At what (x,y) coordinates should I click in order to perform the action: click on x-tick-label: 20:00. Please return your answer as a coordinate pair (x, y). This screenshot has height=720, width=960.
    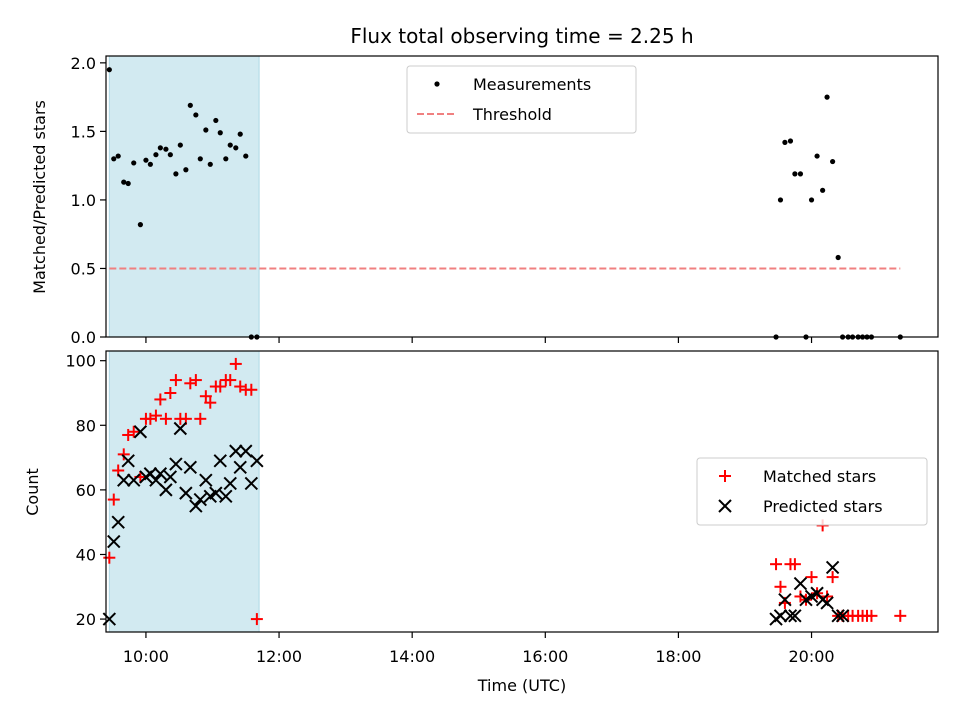
    Looking at the image, I should click on (811, 656).